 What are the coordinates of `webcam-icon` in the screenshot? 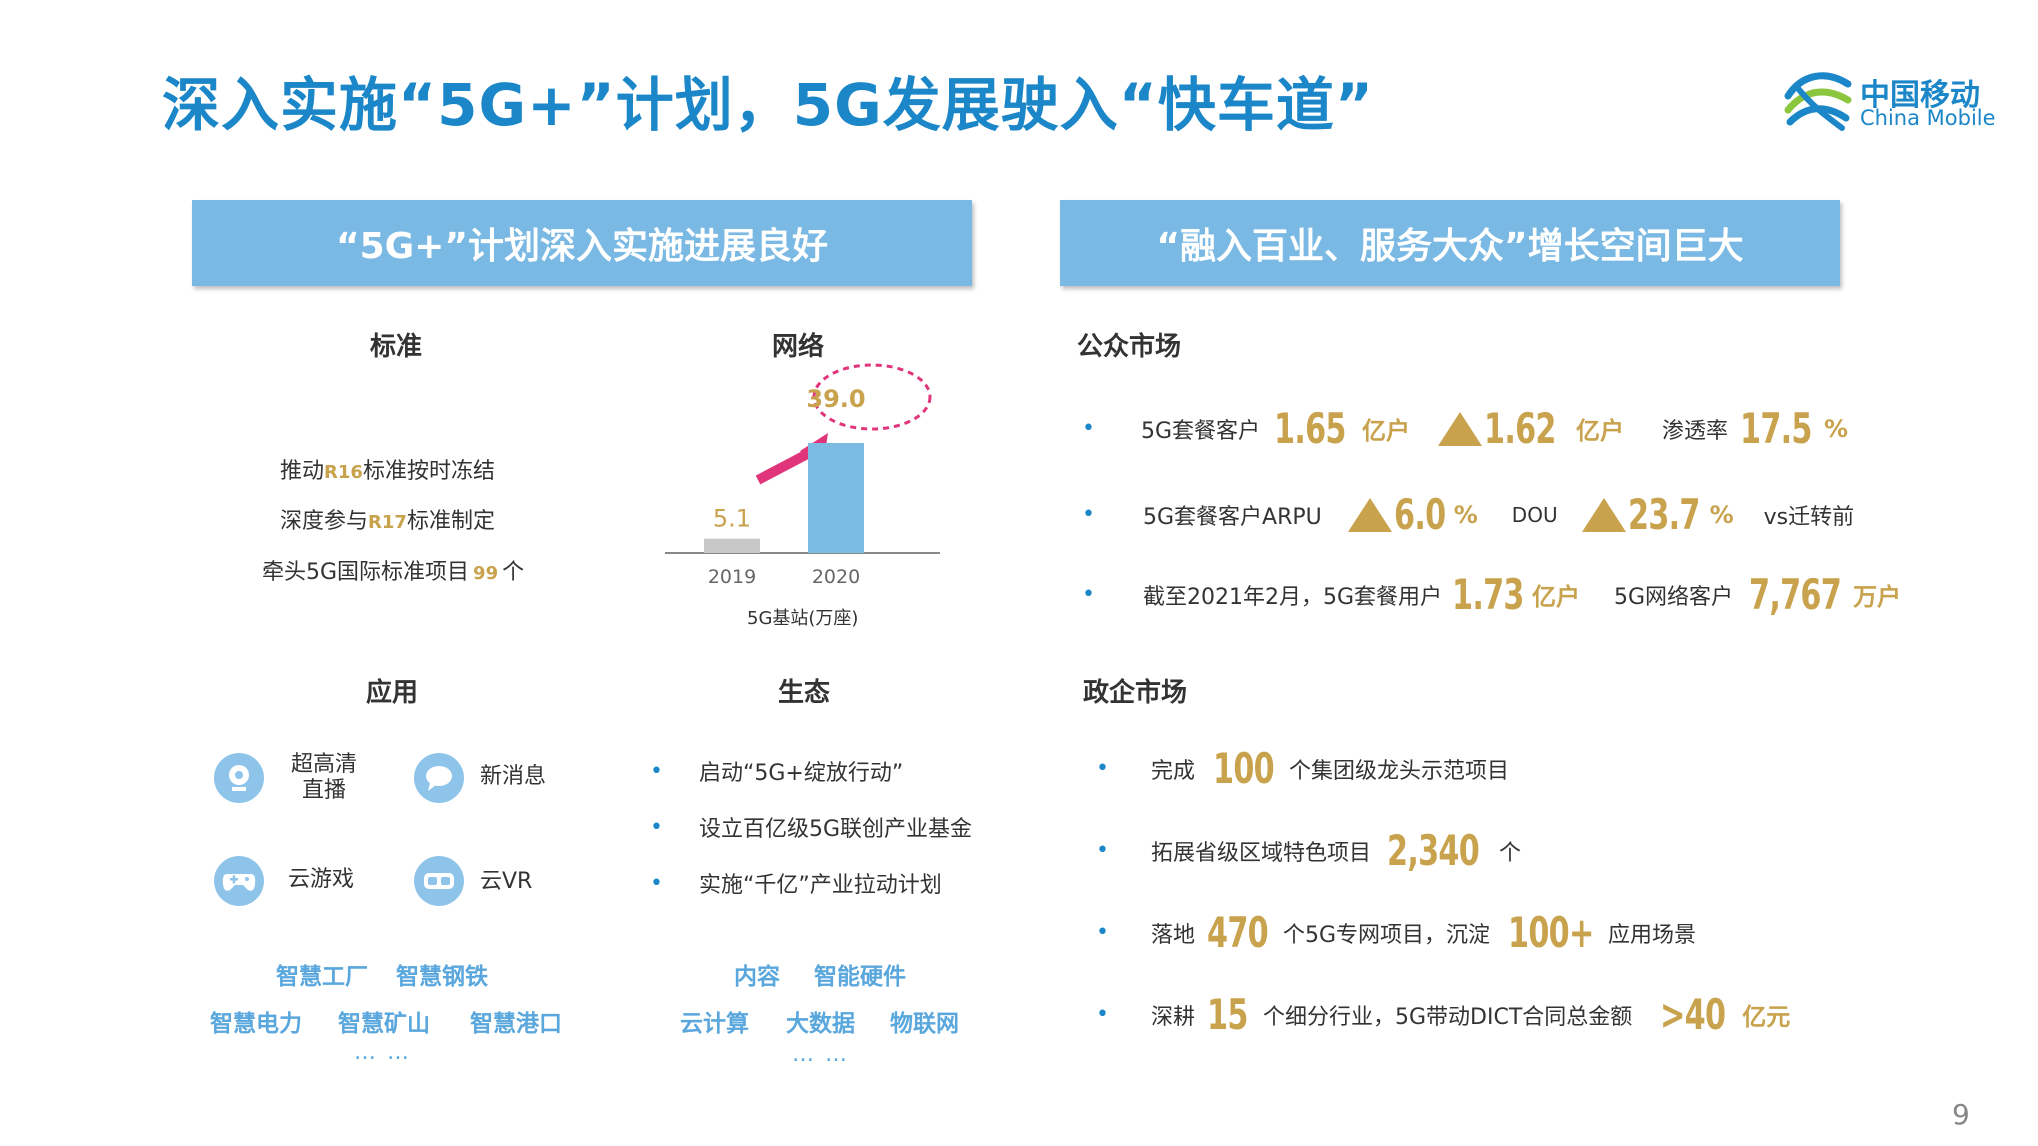 It's located at (239, 778).